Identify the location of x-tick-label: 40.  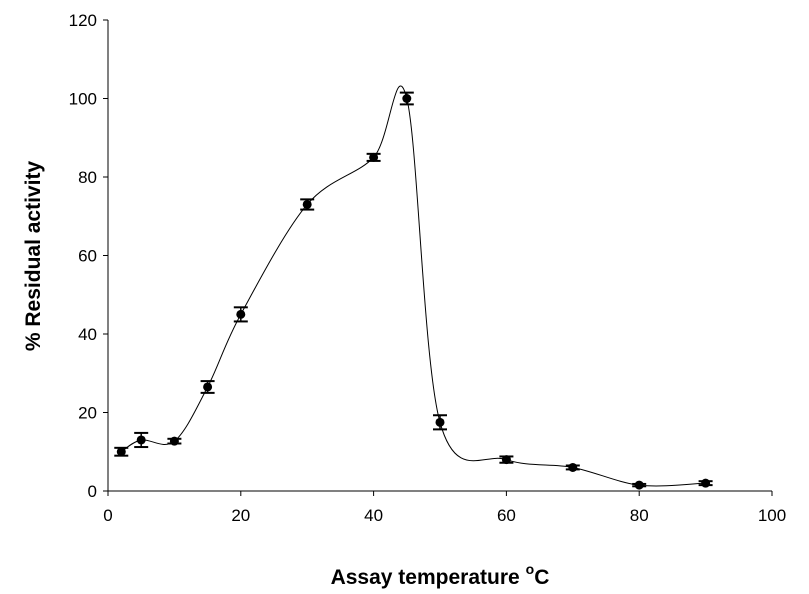
(373, 515).